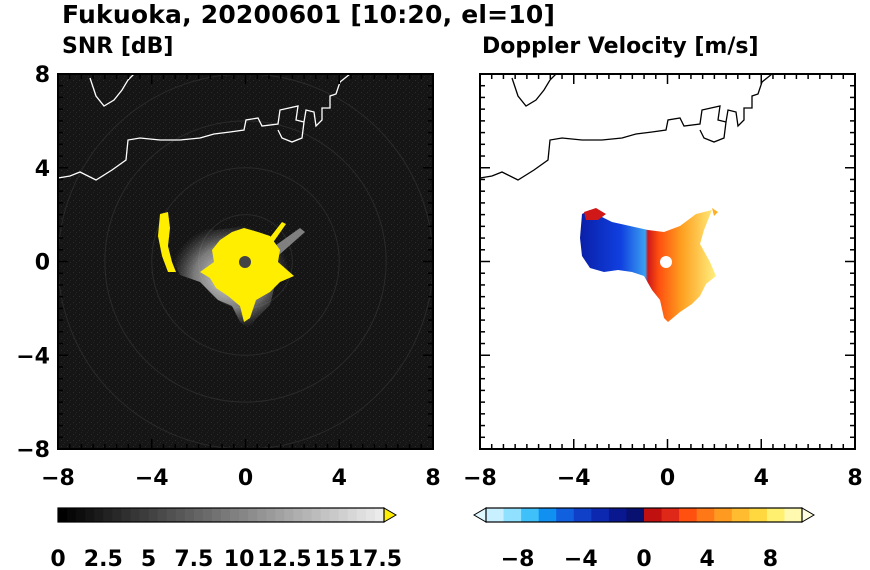  What do you see at coordinates (167, 242) in the screenshot?
I see `snr-saturated-arc` at bounding box center [167, 242].